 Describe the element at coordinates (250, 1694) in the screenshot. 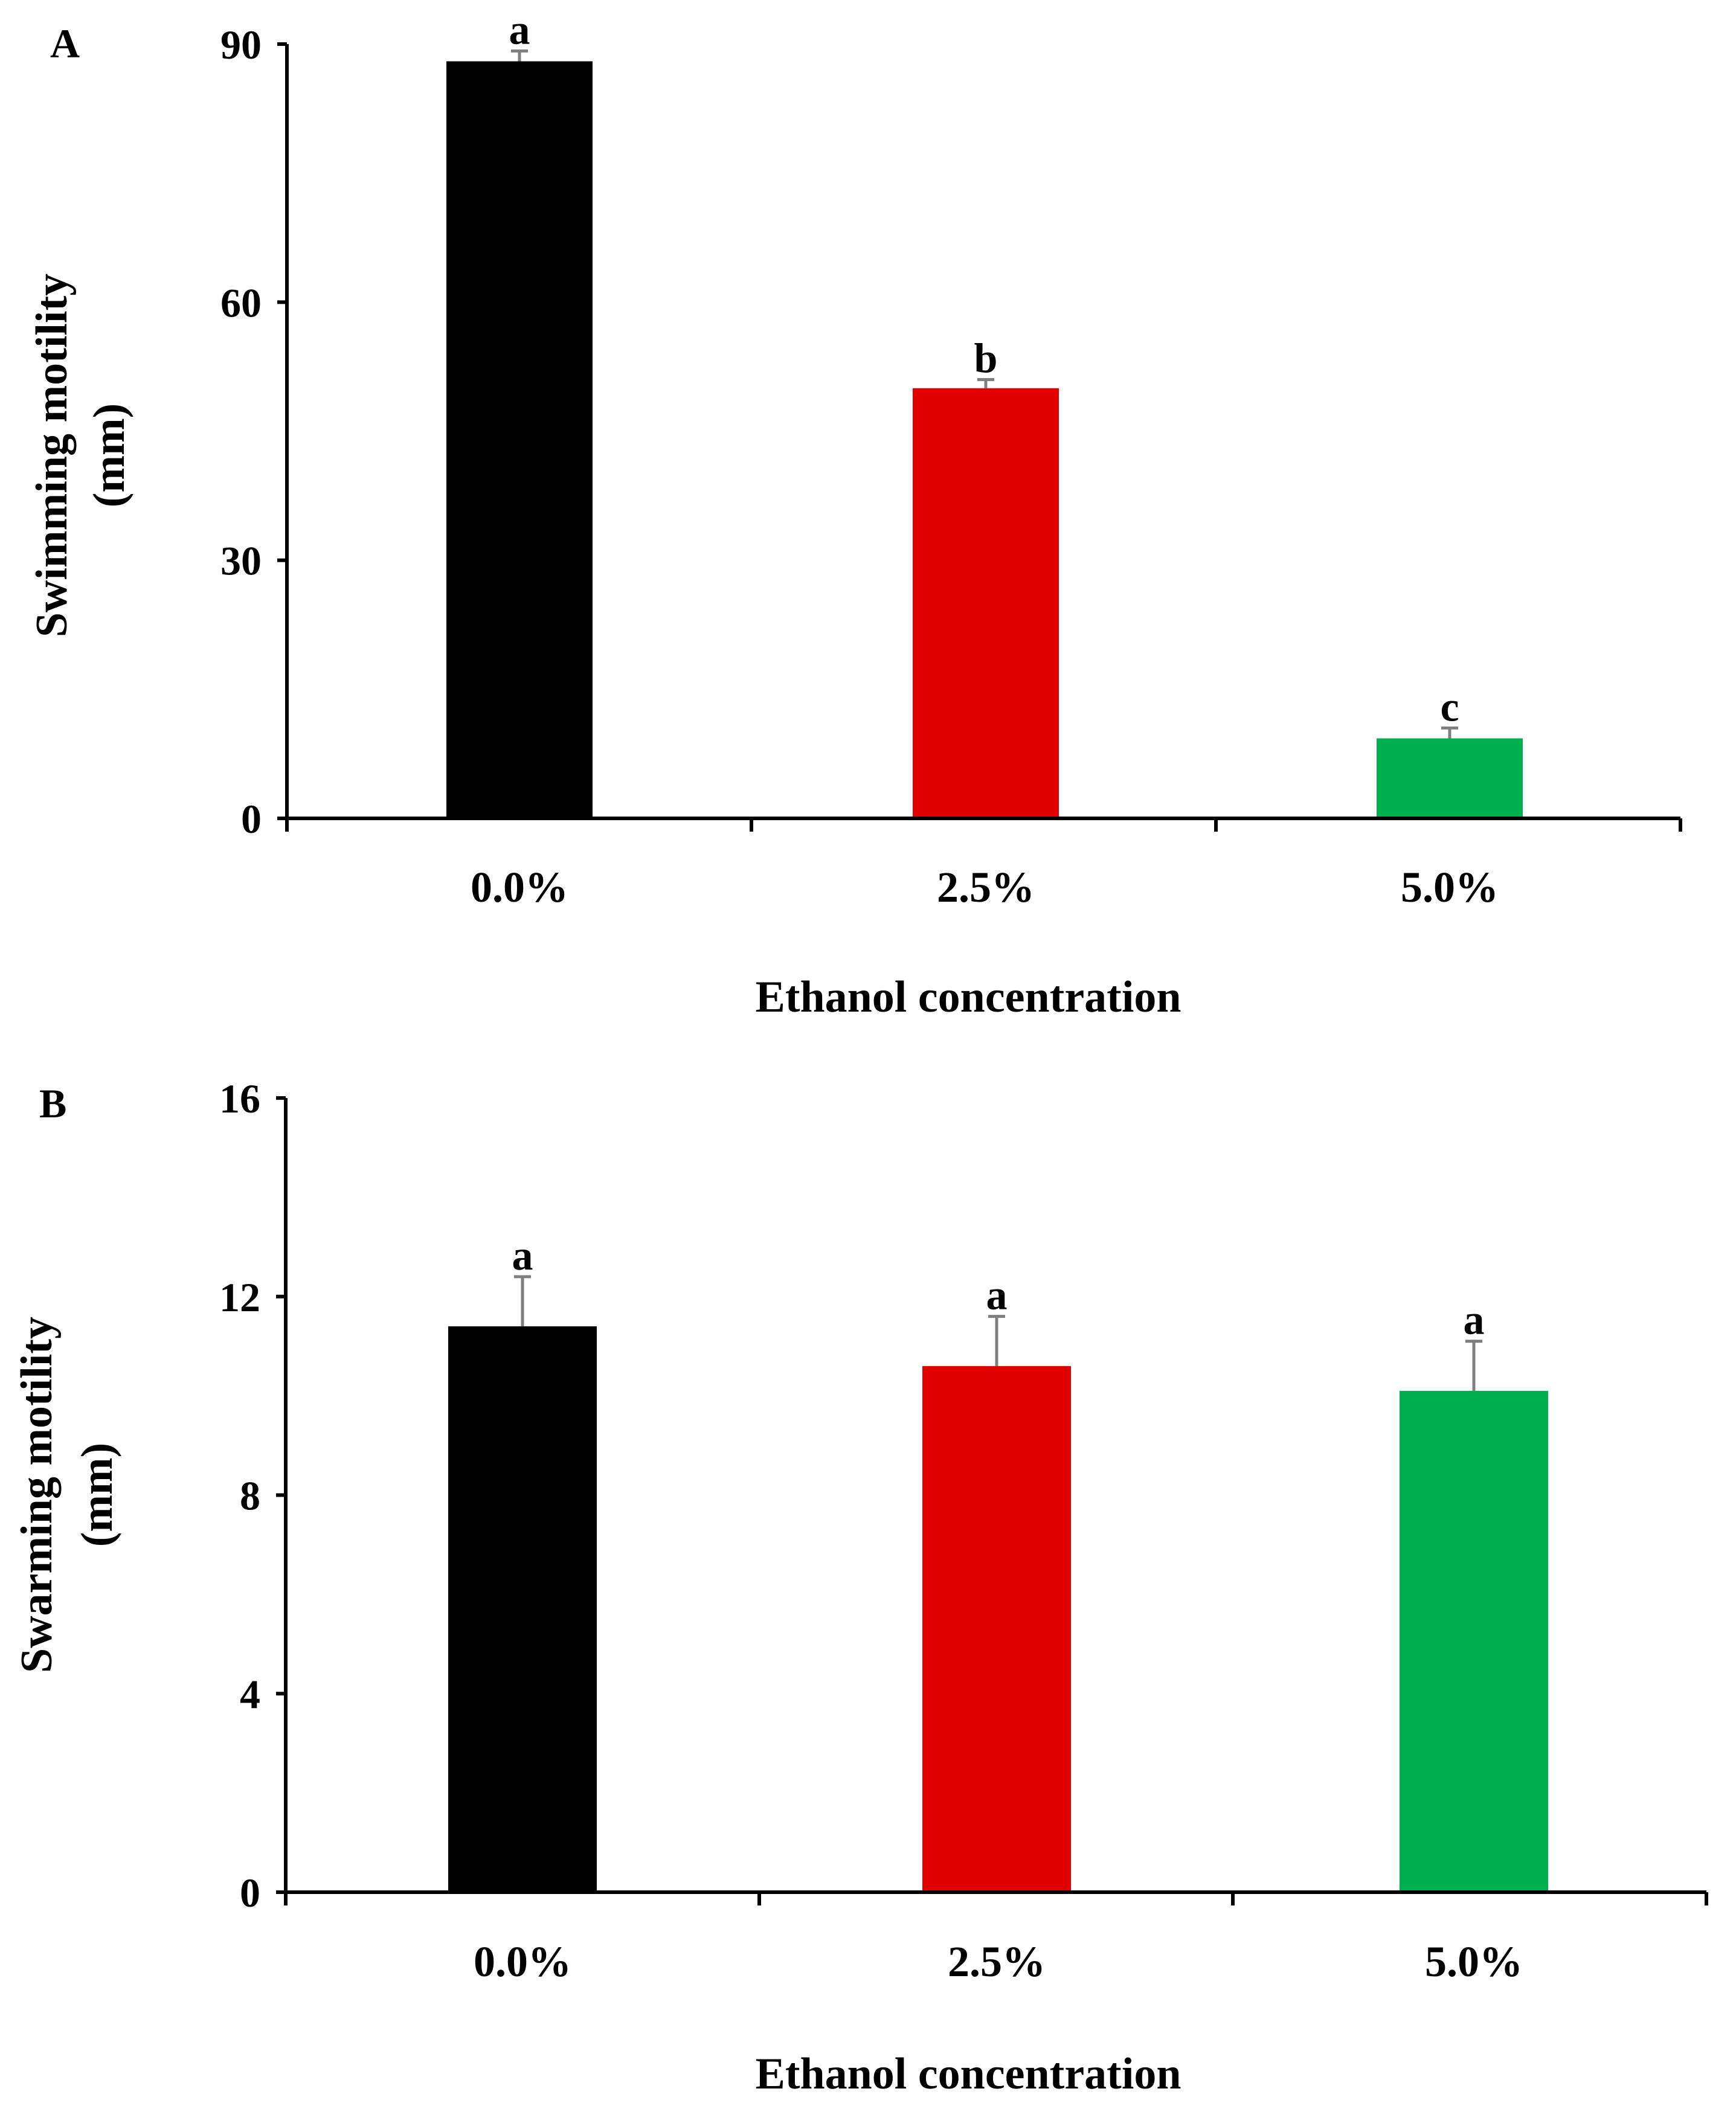

I see `y-tick-label: 4` at that location.